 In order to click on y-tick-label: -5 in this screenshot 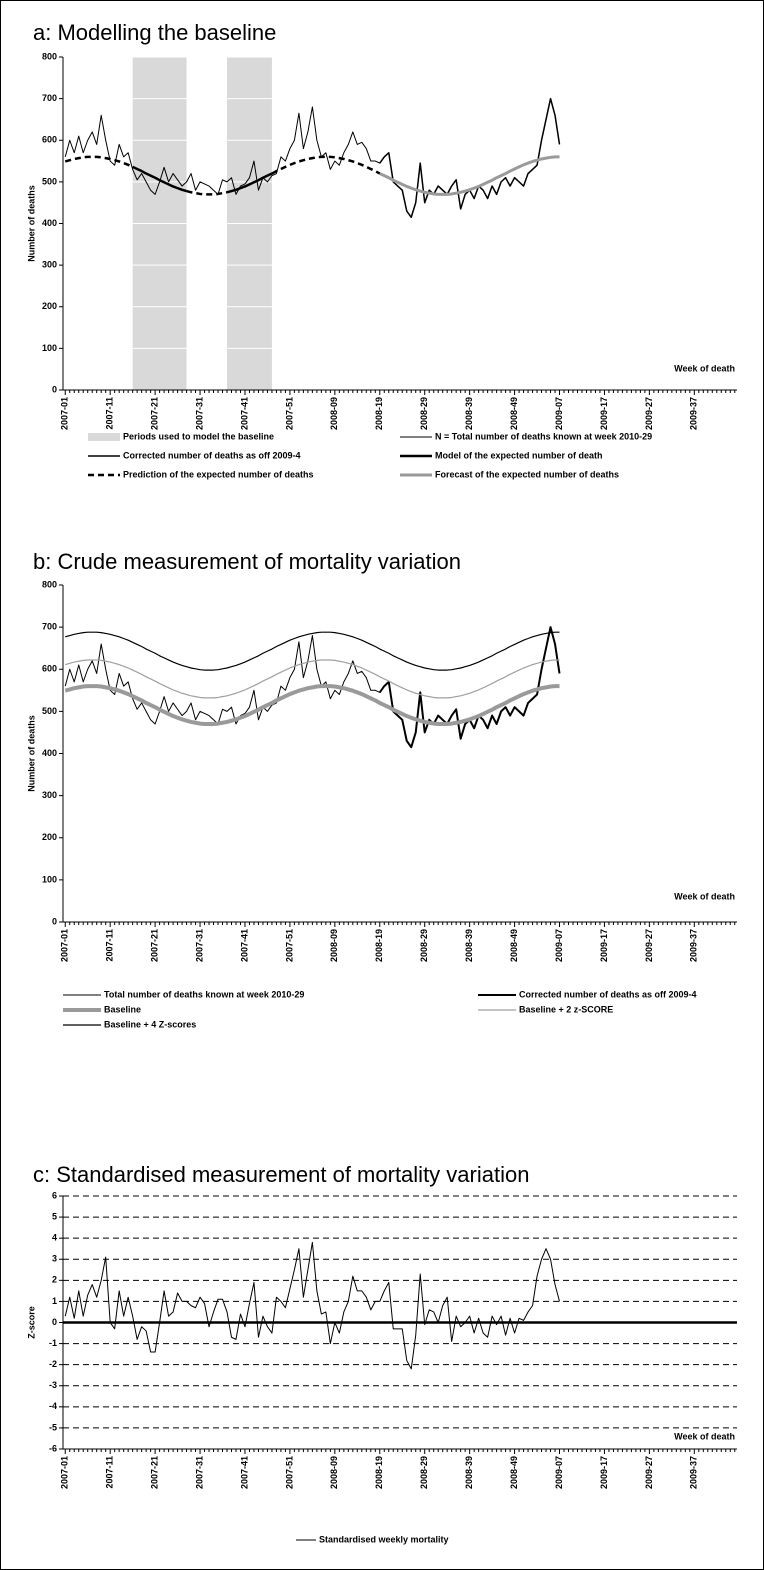, I will do `click(53, 1427)`.